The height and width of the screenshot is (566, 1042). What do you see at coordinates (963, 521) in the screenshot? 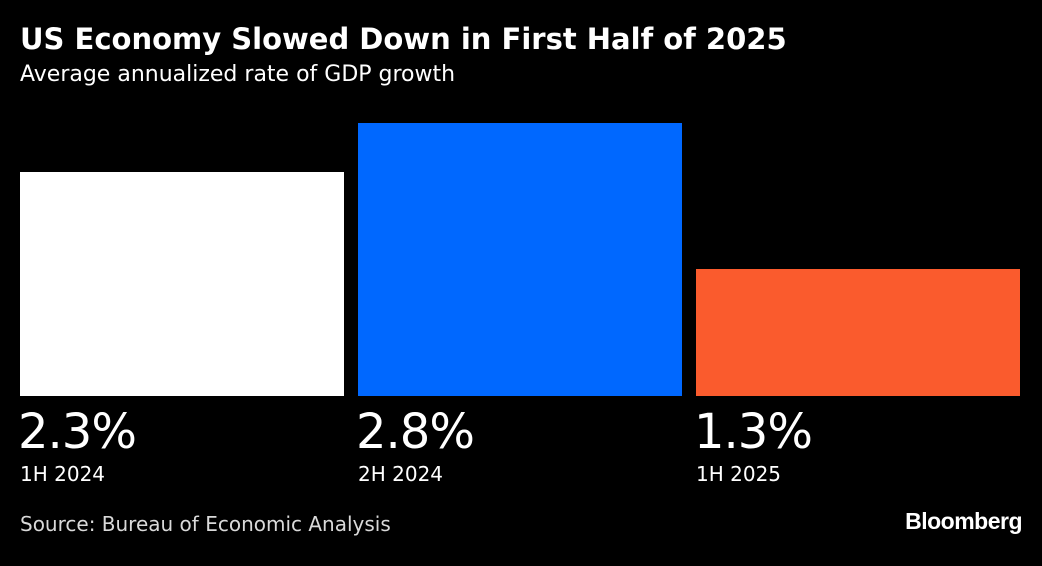
I see `bloomberg-logo: Bloomberg` at bounding box center [963, 521].